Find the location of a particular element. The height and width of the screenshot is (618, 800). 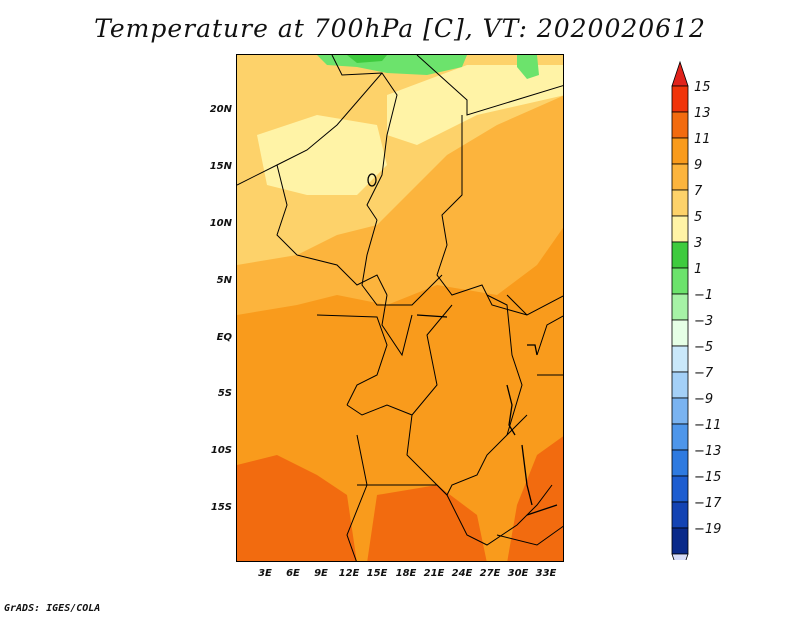

lat-label: 20N is located at coordinates (220, 109).